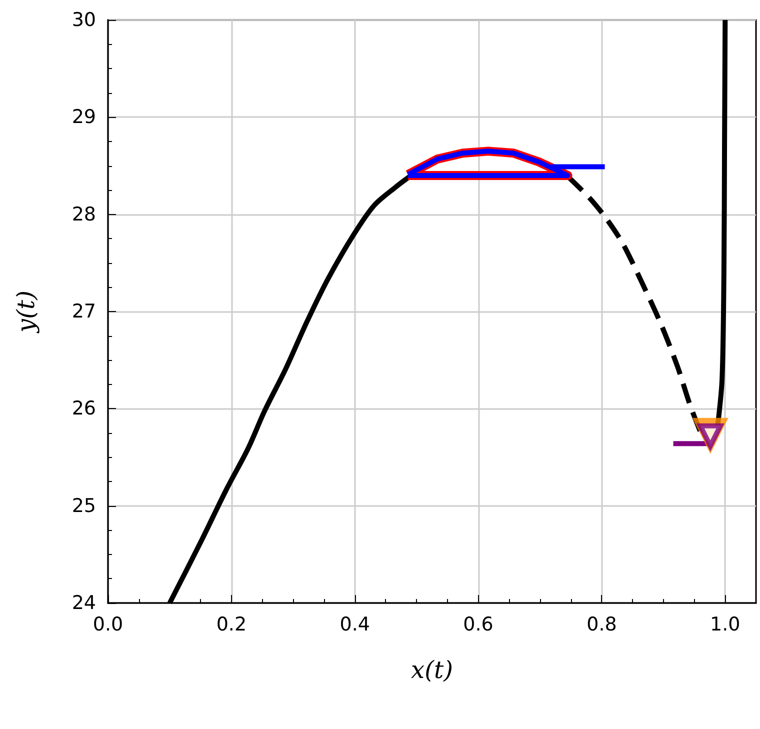 Image resolution: width=760 pixels, height=729 pixels. What do you see at coordinates (26, 312) in the screenshot?
I see `y-axis-title: y(t)` at bounding box center [26, 312].